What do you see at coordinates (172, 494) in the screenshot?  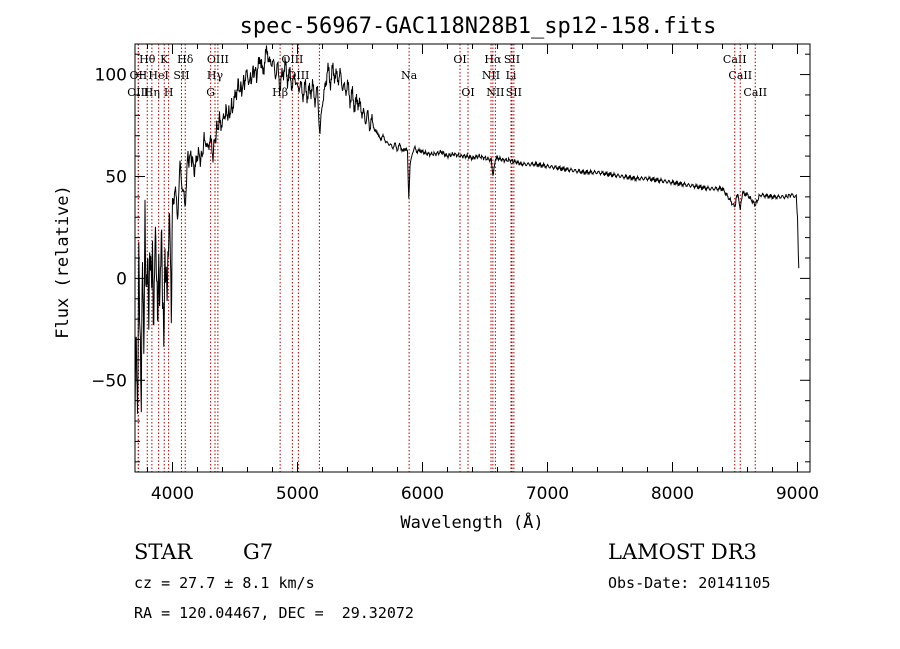 I see `x-tick-label-0: 4000` at bounding box center [172, 494].